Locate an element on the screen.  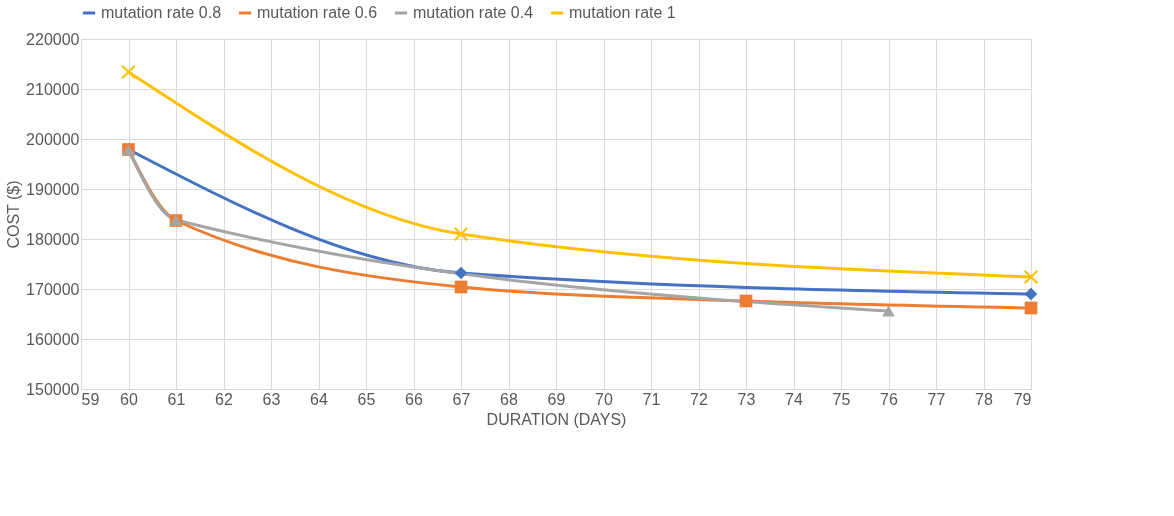
x-axis-title: DURATION (DAYS) is located at coordinates (556, 419).